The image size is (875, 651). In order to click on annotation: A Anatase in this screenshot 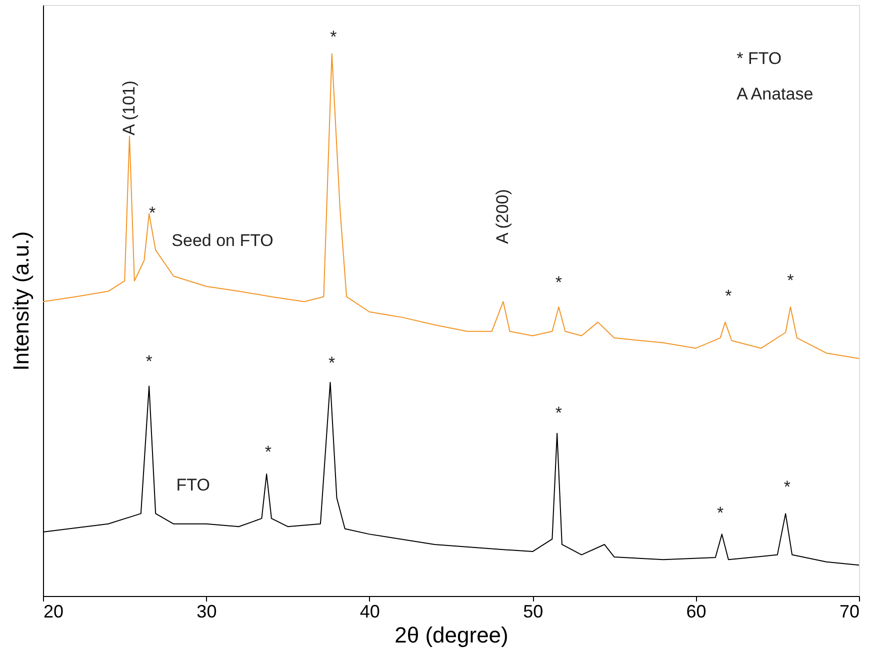, I will do `click(775, 94)`.